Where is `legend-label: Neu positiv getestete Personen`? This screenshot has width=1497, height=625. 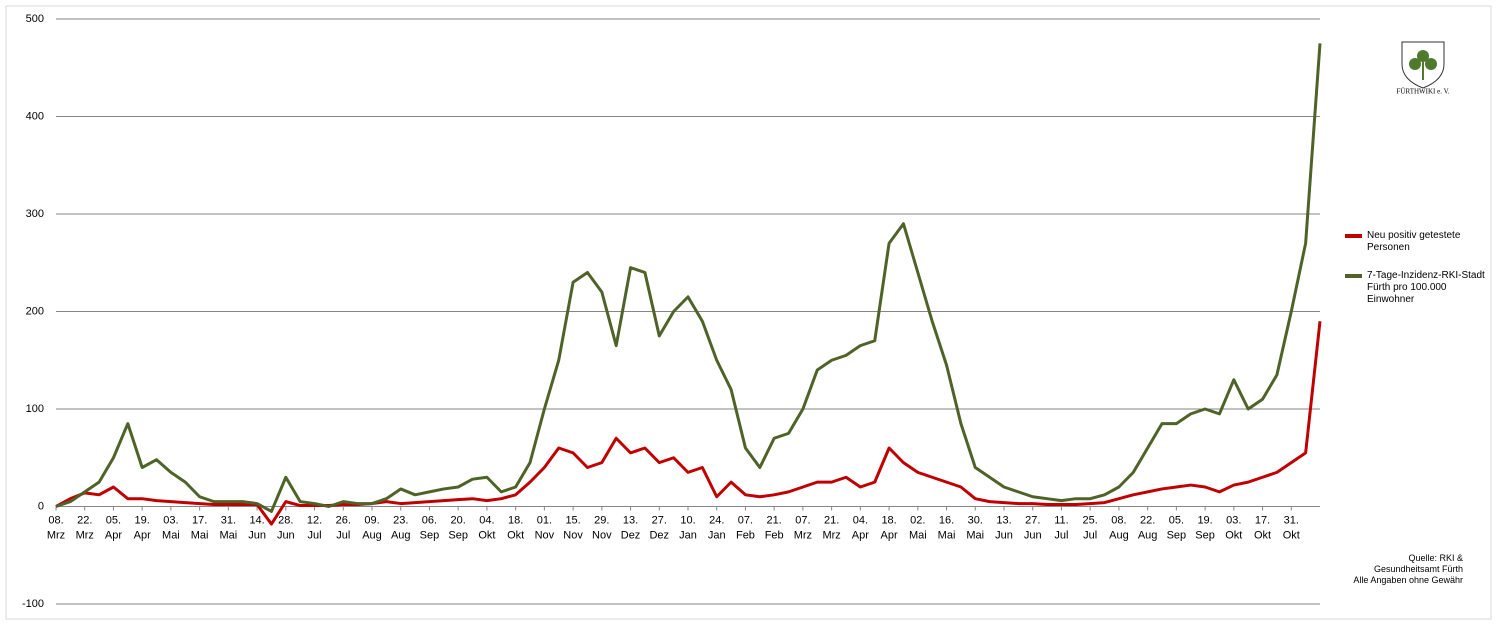
legend-label: Neu positiv getestete Personen is located at coordinates (1414, 241).